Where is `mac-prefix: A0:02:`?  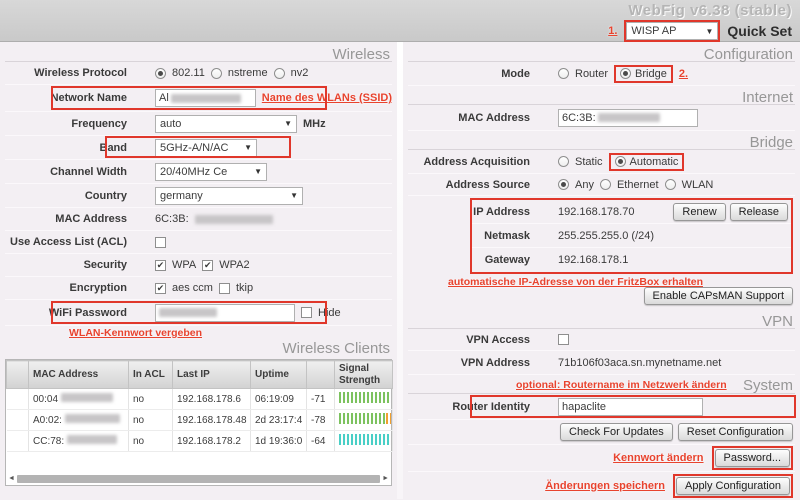 mac-prefix: A0:02: is located at coordinates (47, 420).